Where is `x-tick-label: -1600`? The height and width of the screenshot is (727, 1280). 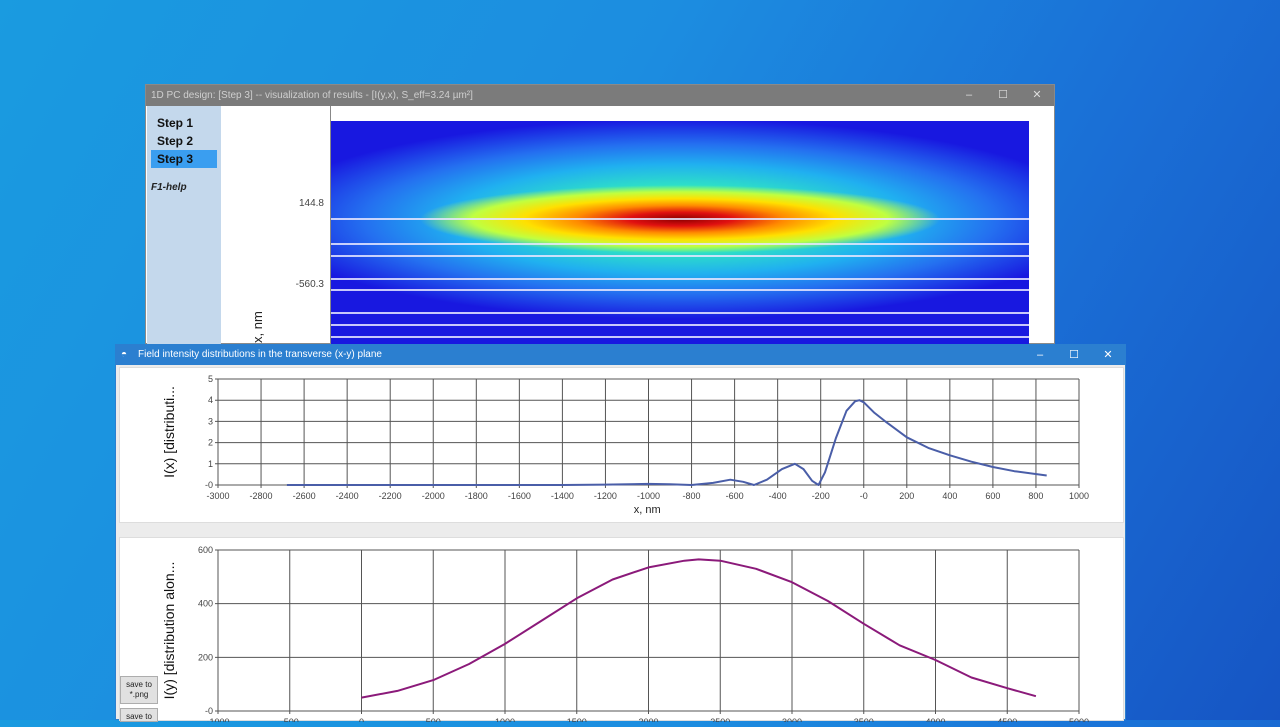 x-tick-label: -1600 is located at coordinates (519, 496).